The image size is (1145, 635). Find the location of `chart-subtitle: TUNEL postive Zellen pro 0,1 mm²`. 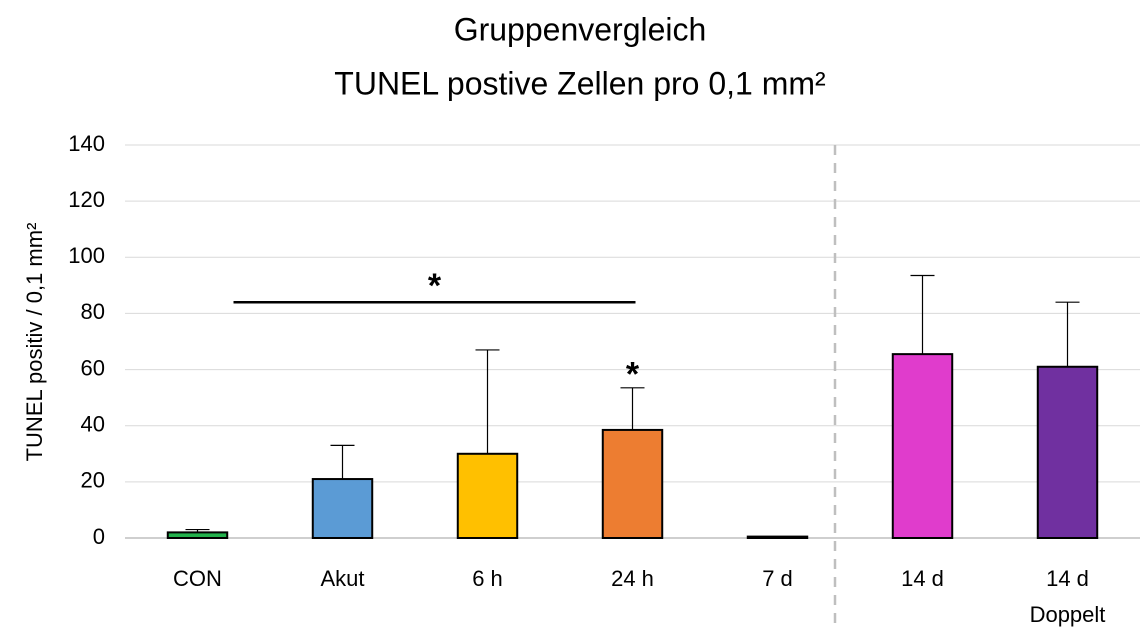

chart-subtitle: TUNEL postive Zellen pro 0,1 mm² is located at coordinates (580, 83).